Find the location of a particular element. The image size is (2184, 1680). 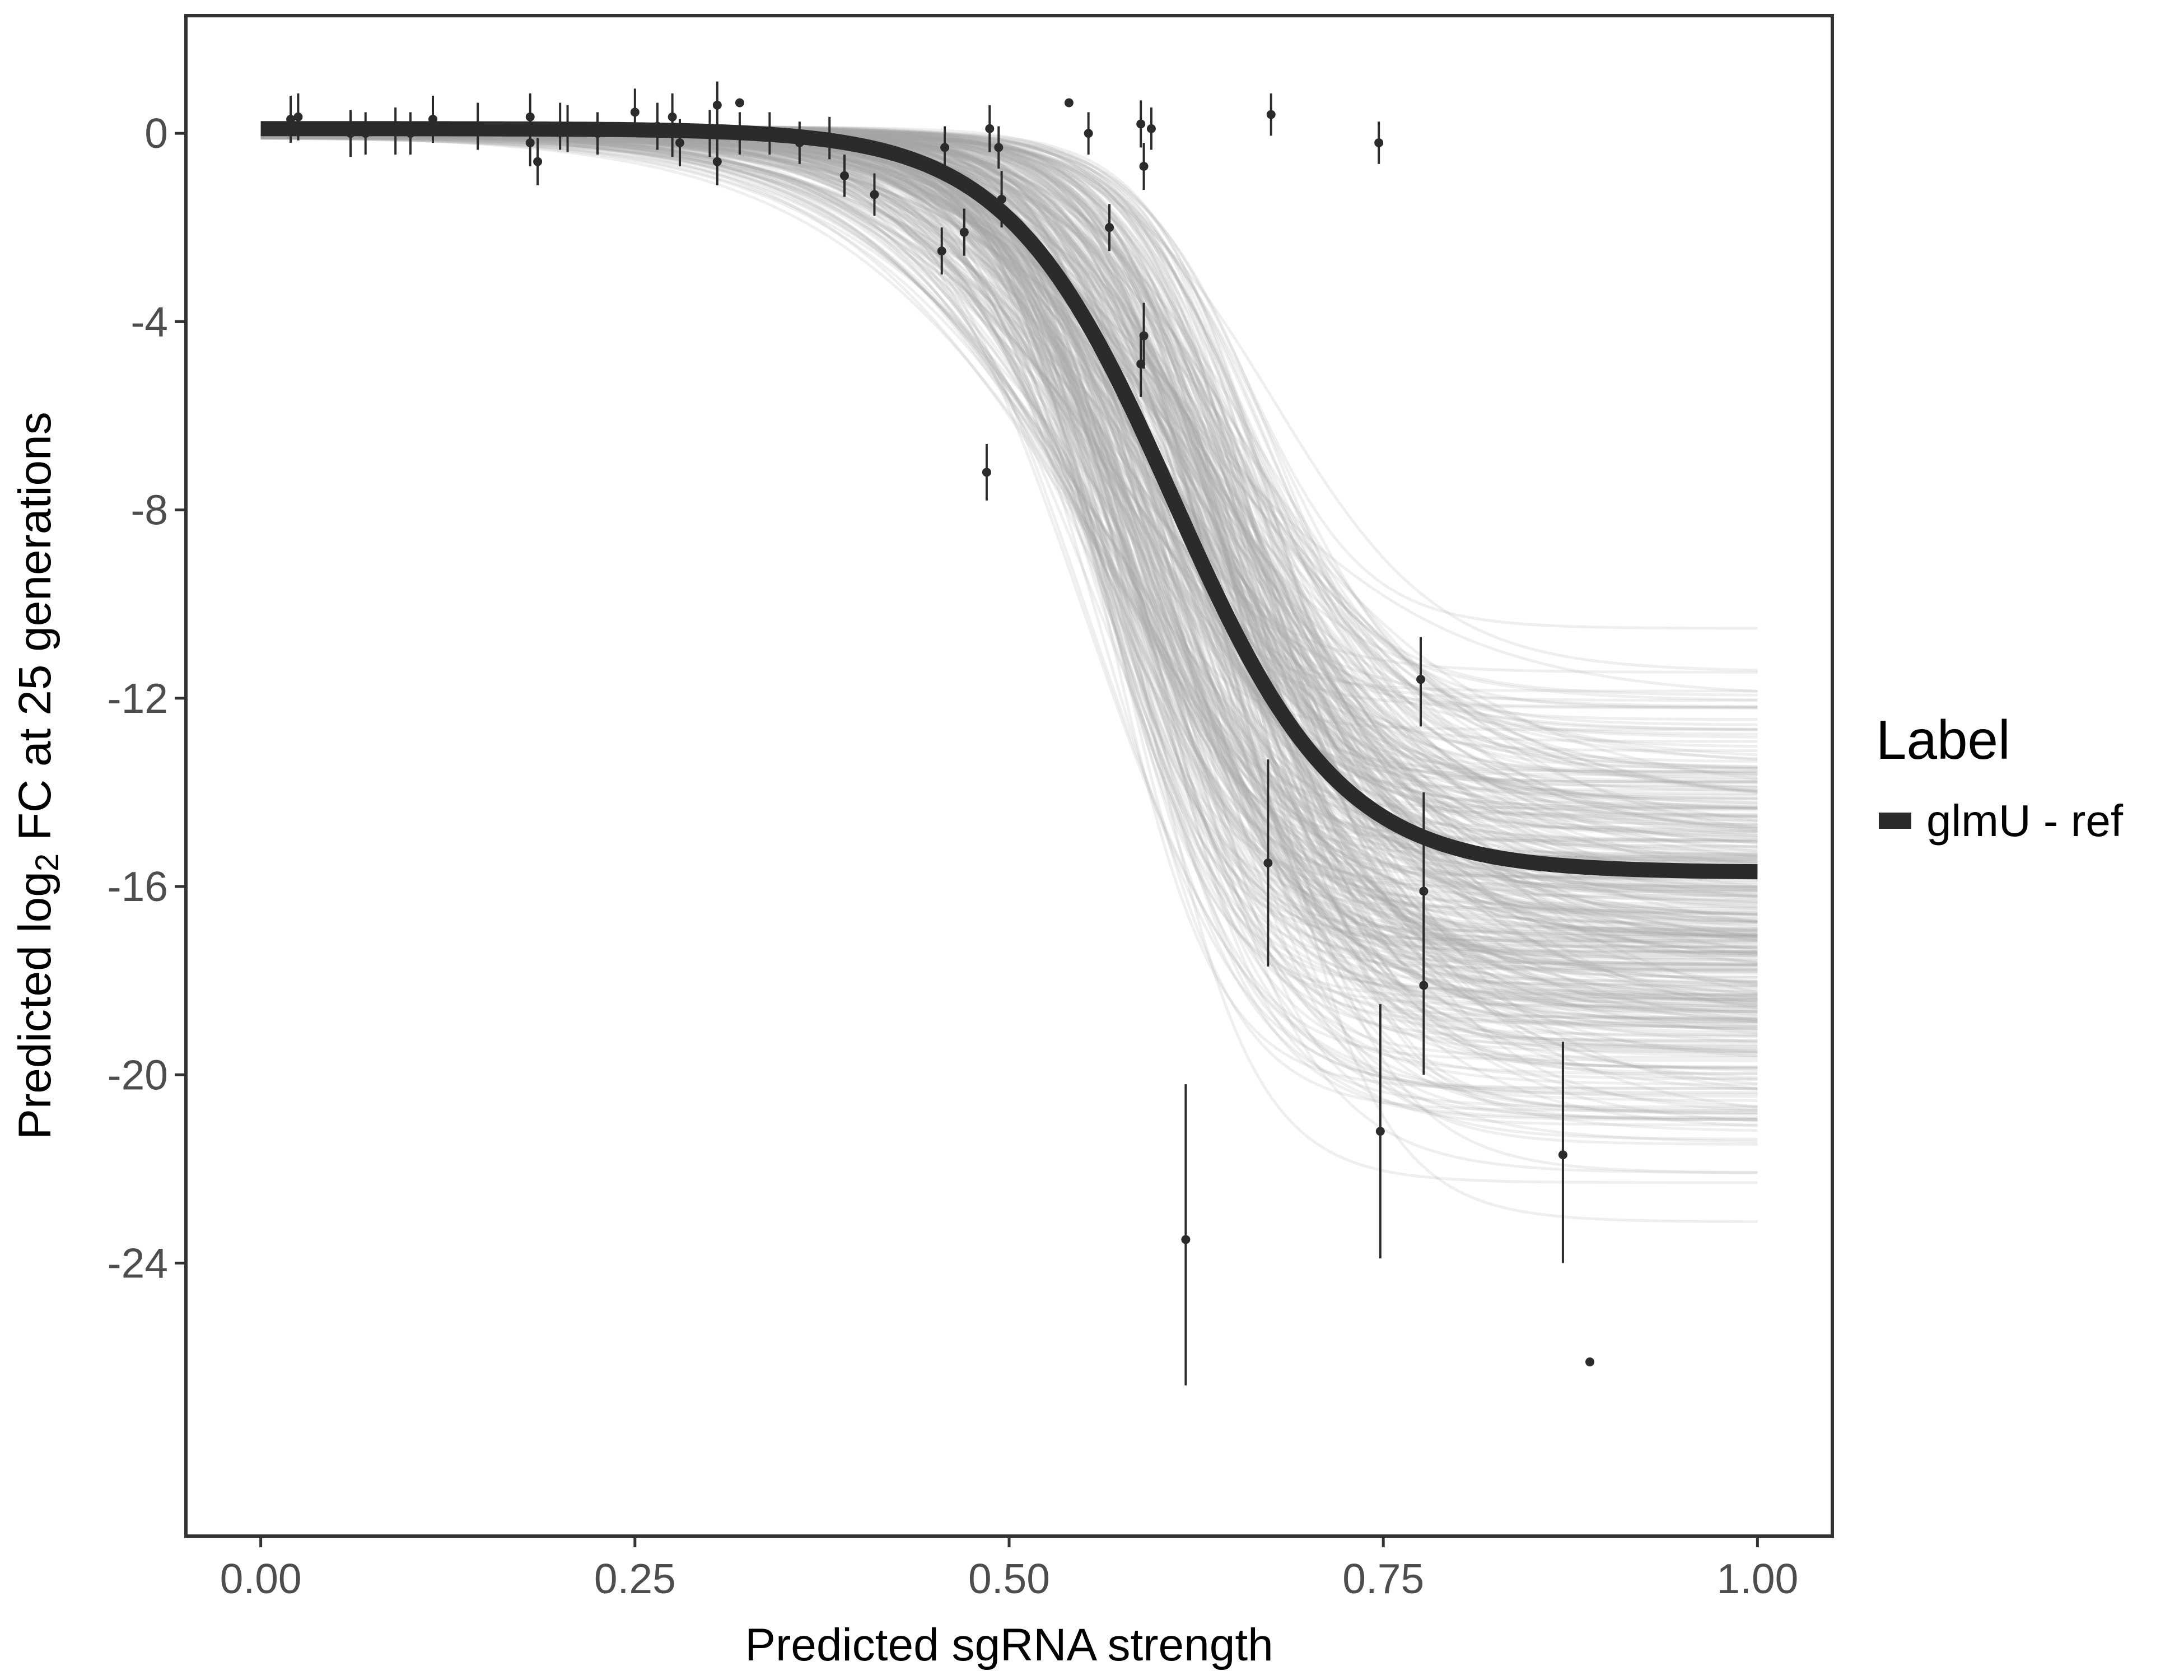

y-tick-label: -16 is located at coordinates (138, 887).